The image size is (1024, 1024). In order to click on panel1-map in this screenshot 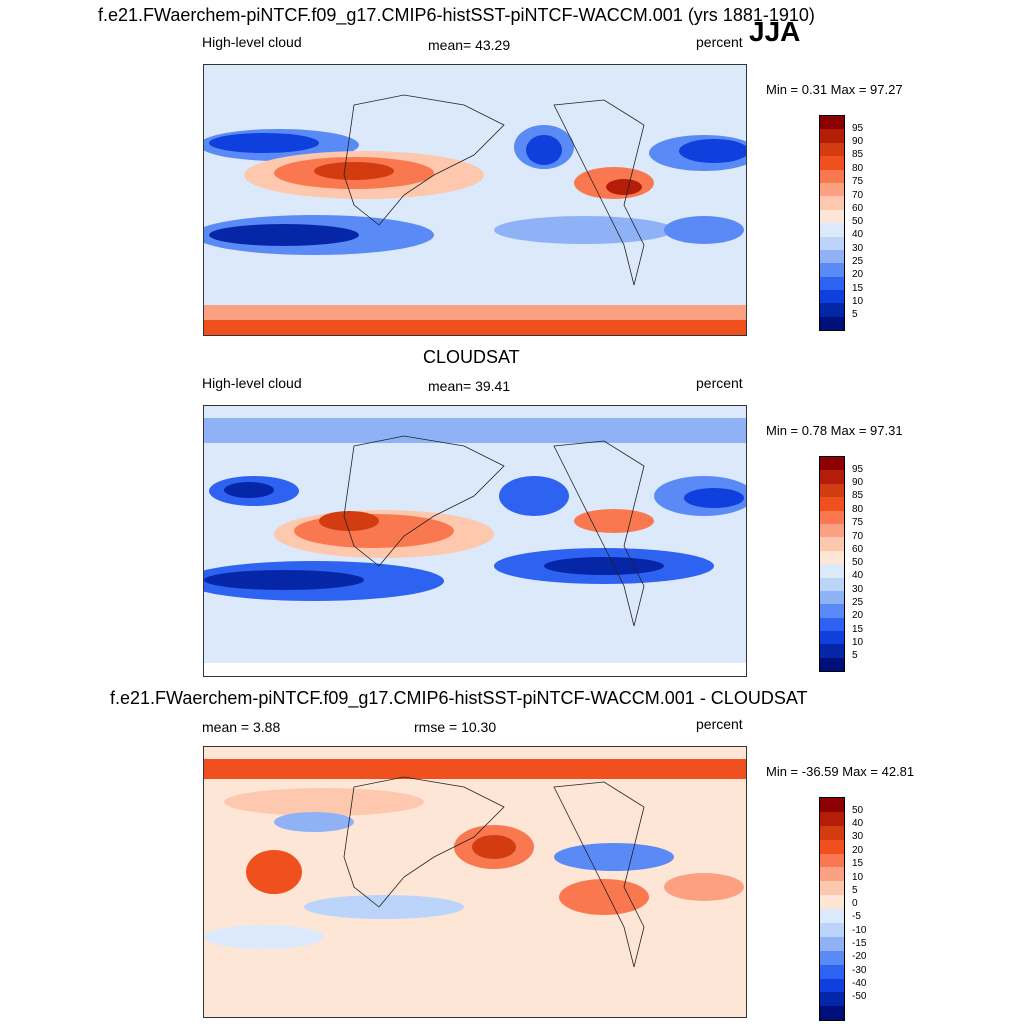, I will do `click(475, 200)`.